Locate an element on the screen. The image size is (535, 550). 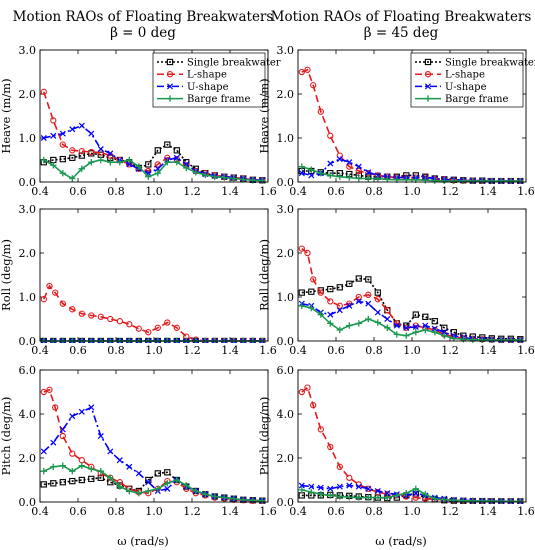
legend-label: L-shape is located at coordinates (207, 75).